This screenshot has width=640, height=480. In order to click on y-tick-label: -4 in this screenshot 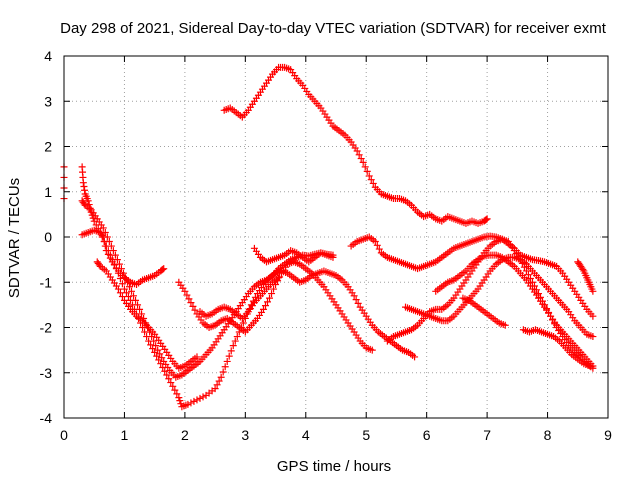, I will do `click(46, 418)`.